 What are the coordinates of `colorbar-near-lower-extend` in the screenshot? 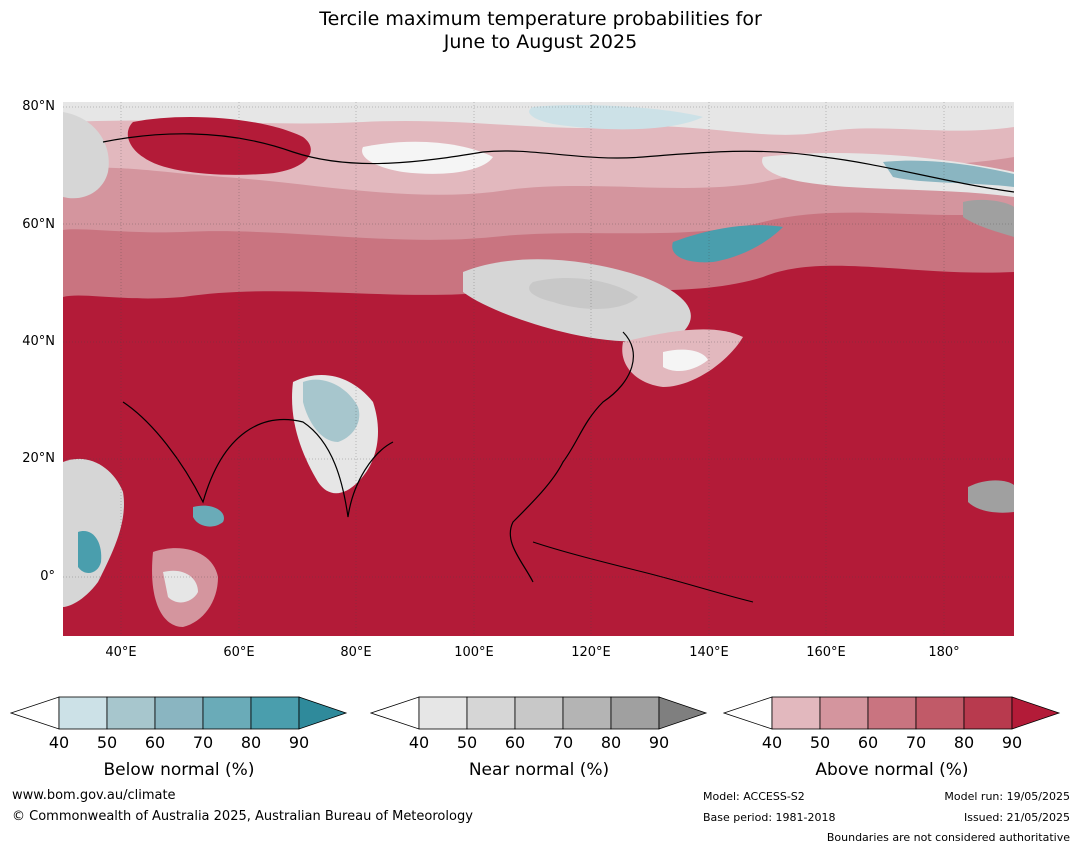 It's located at (395, 713).